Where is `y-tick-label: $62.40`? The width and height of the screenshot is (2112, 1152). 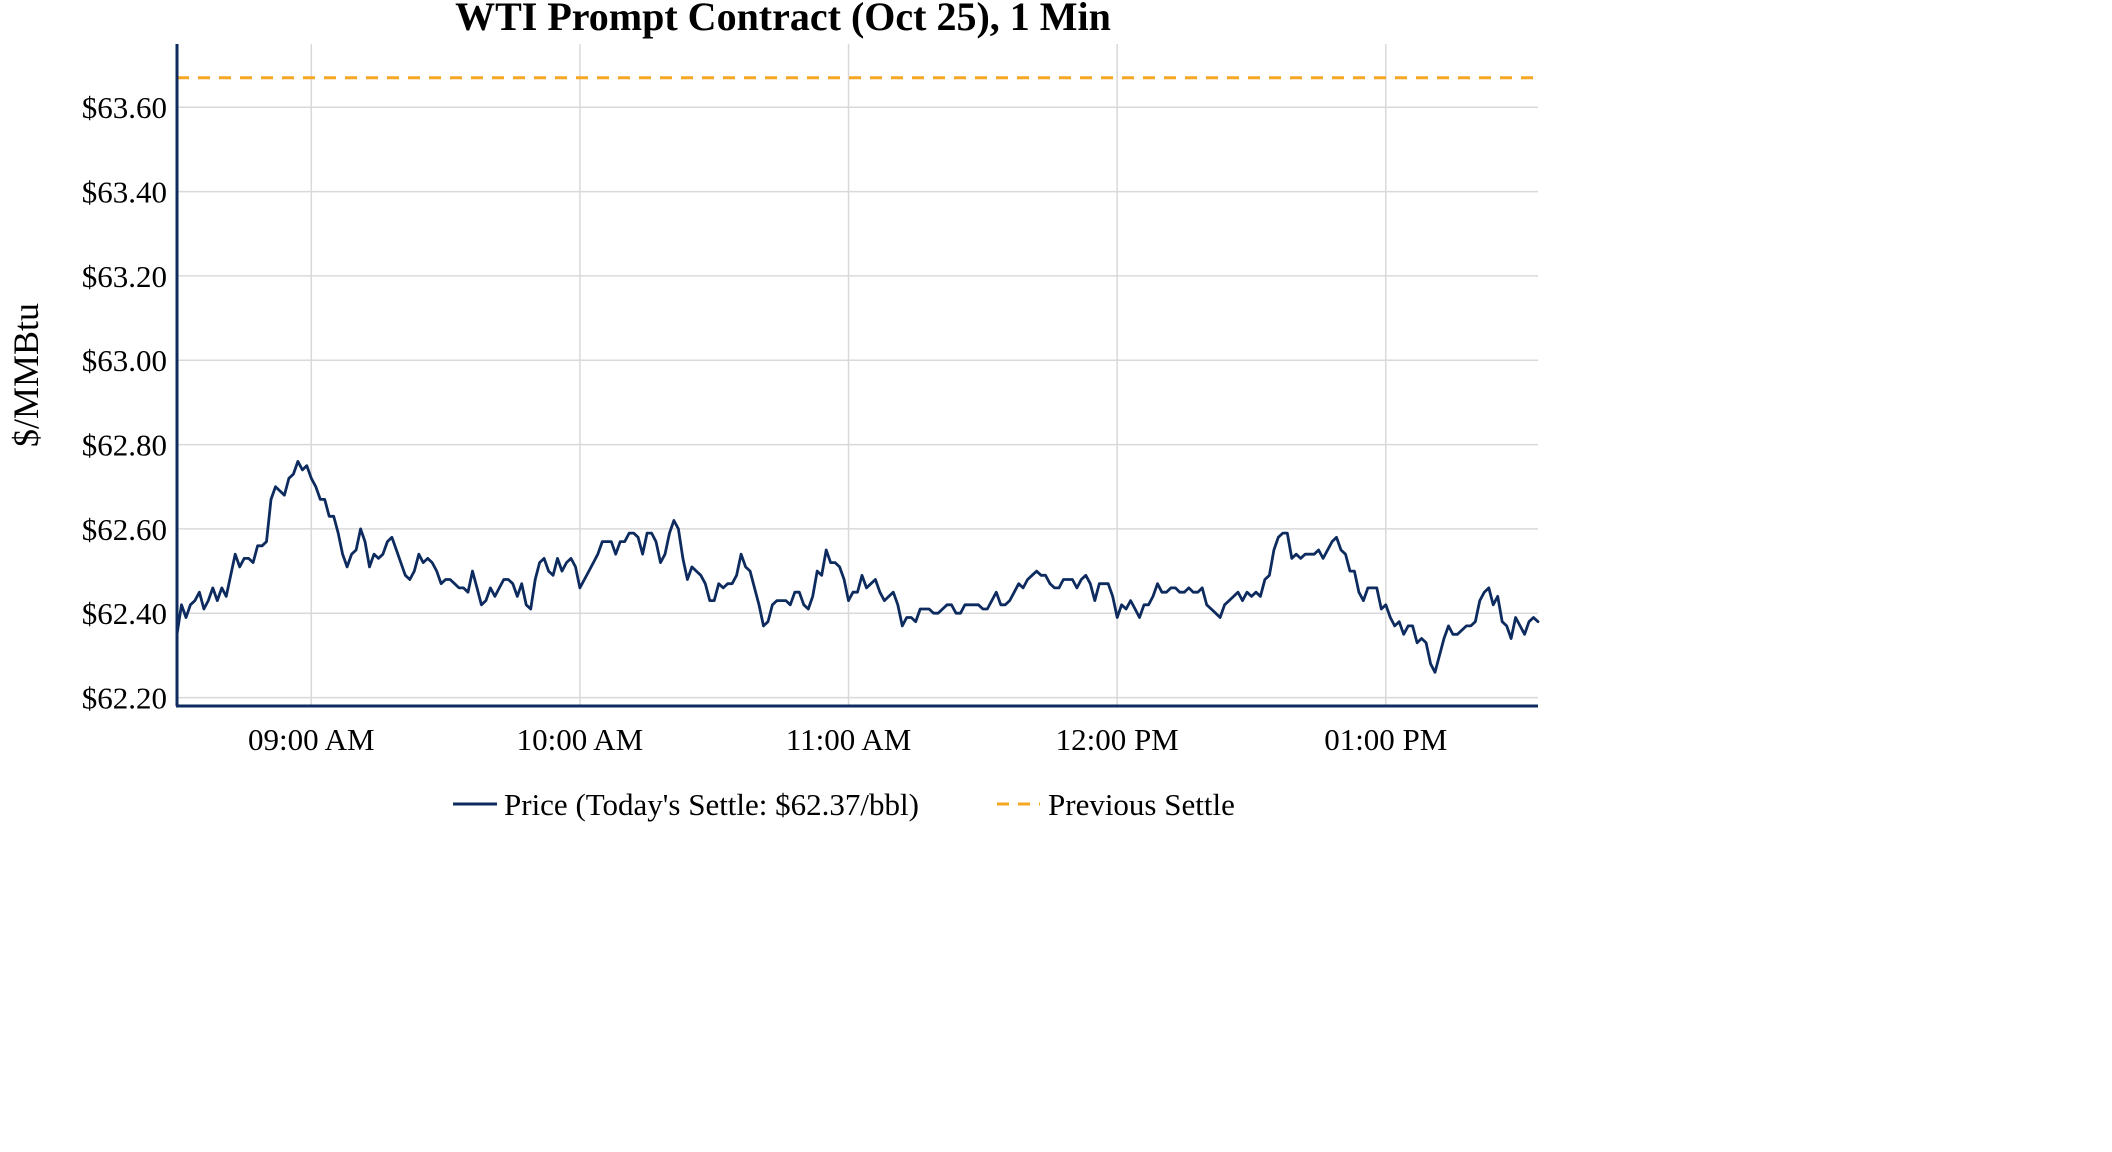
y-tick-label: $62.40 is located at coordinates (124, 613).